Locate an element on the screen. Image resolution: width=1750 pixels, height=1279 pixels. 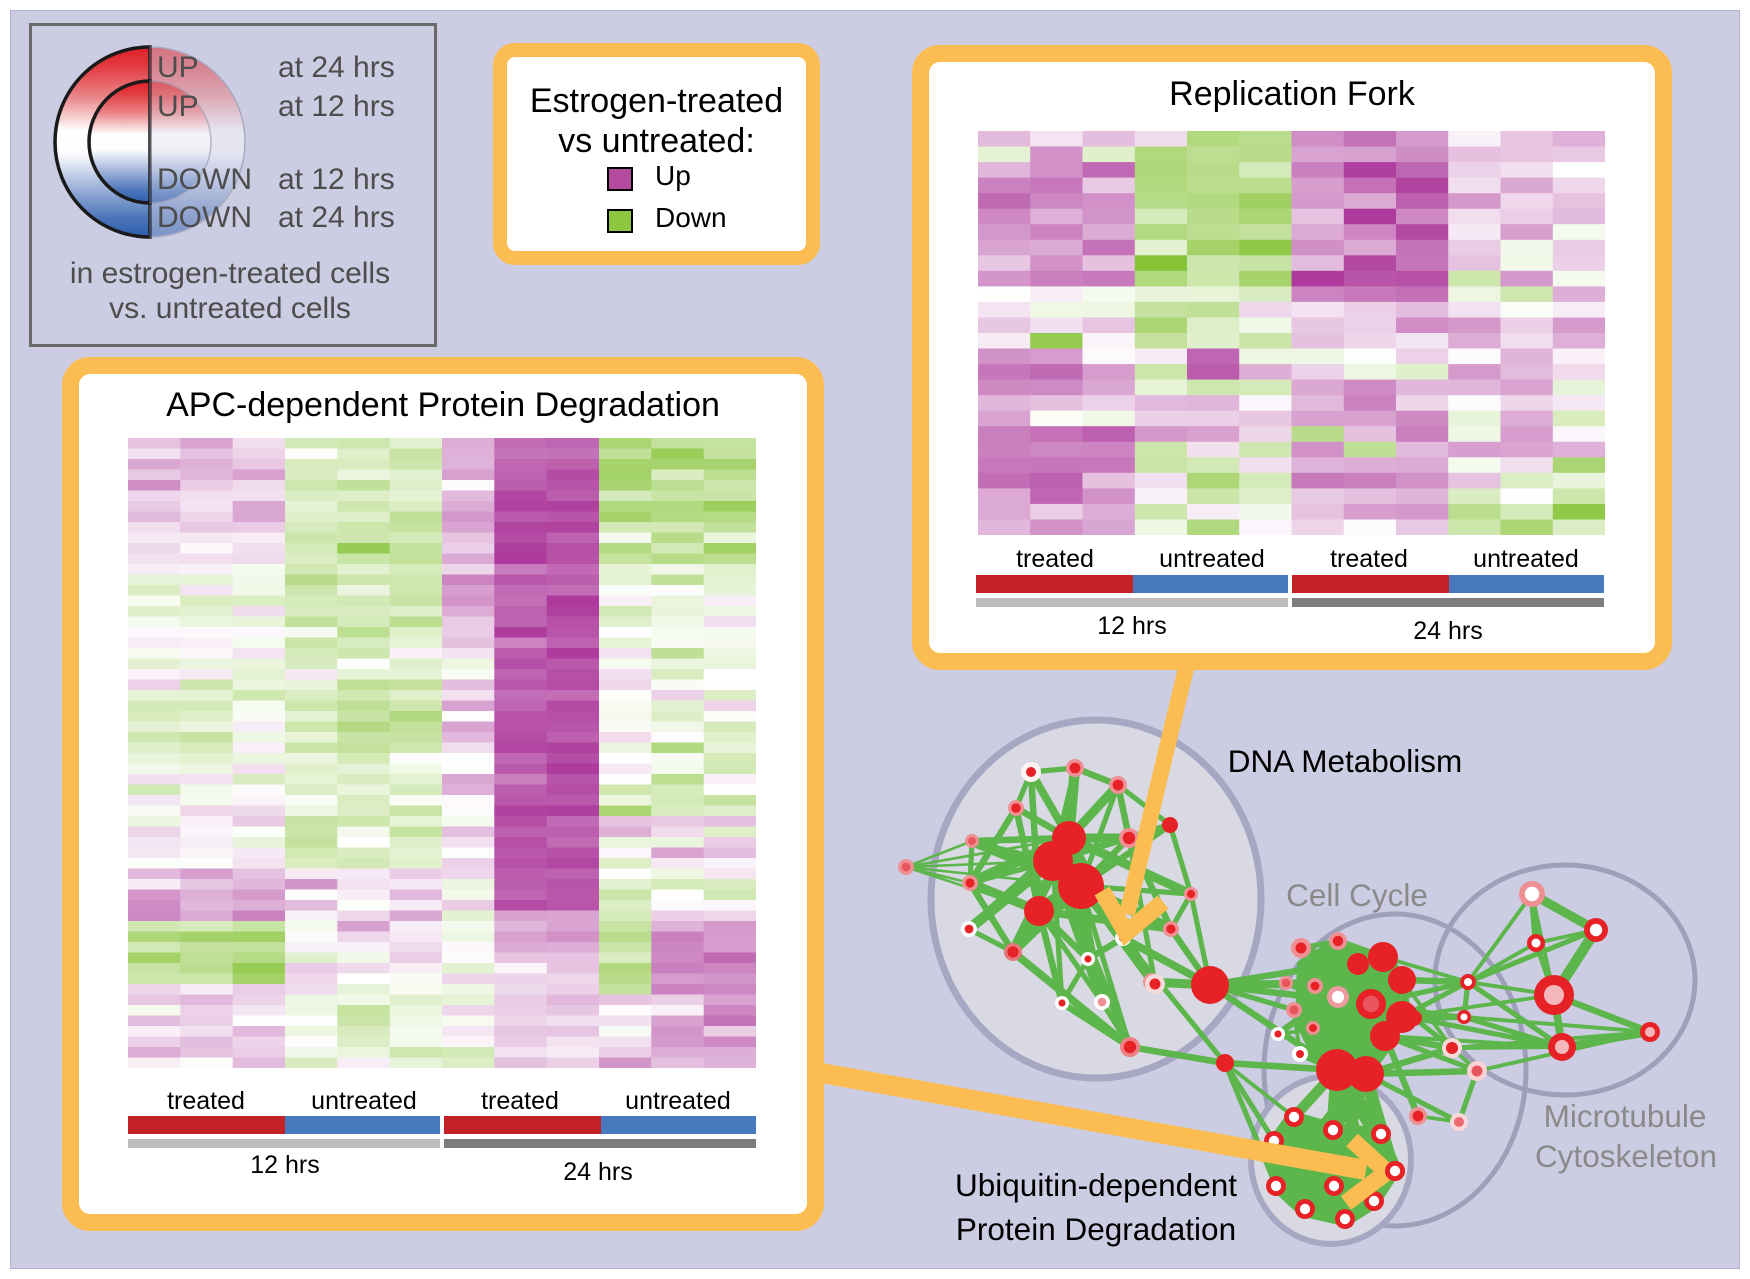
svg-text: Protein Degradation is located at coordinates (1096, 1229).